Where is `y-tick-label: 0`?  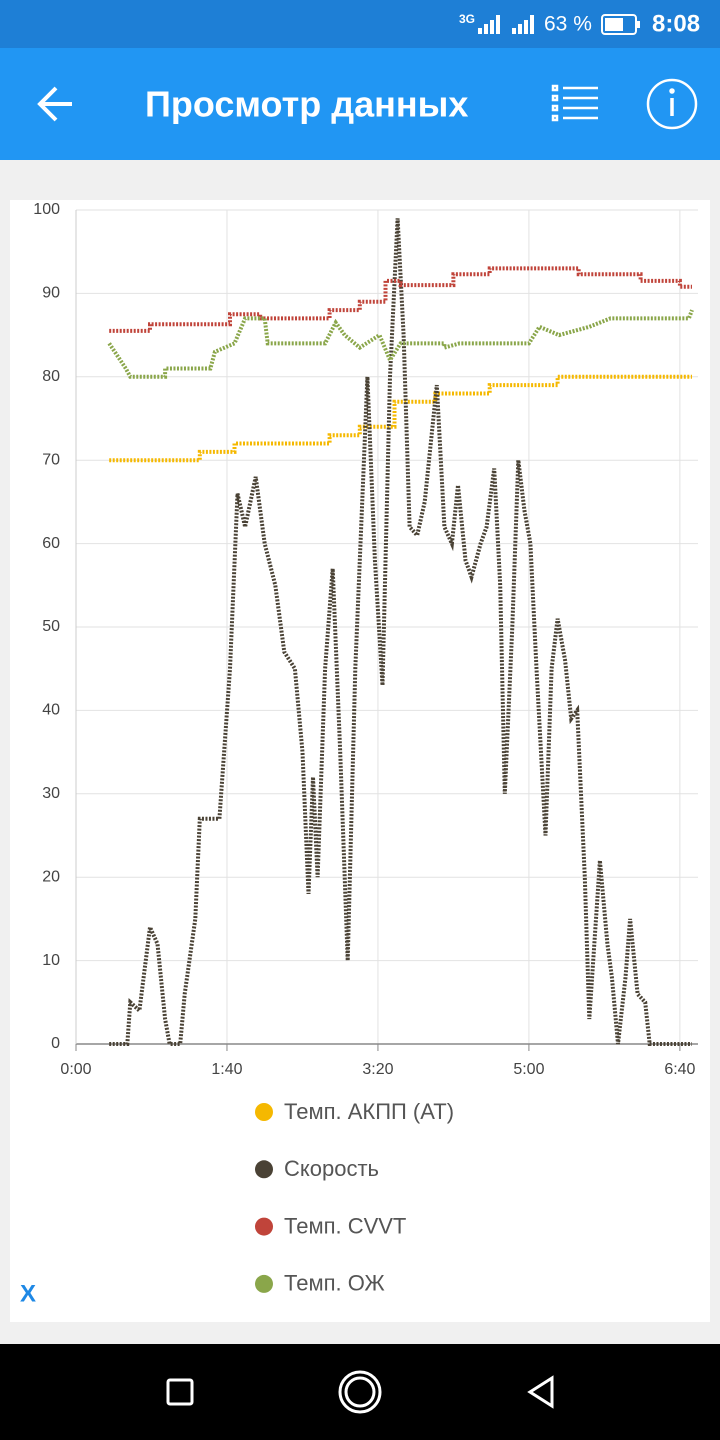
y-tick-label: 0 is located at coordinates (55, 1043).